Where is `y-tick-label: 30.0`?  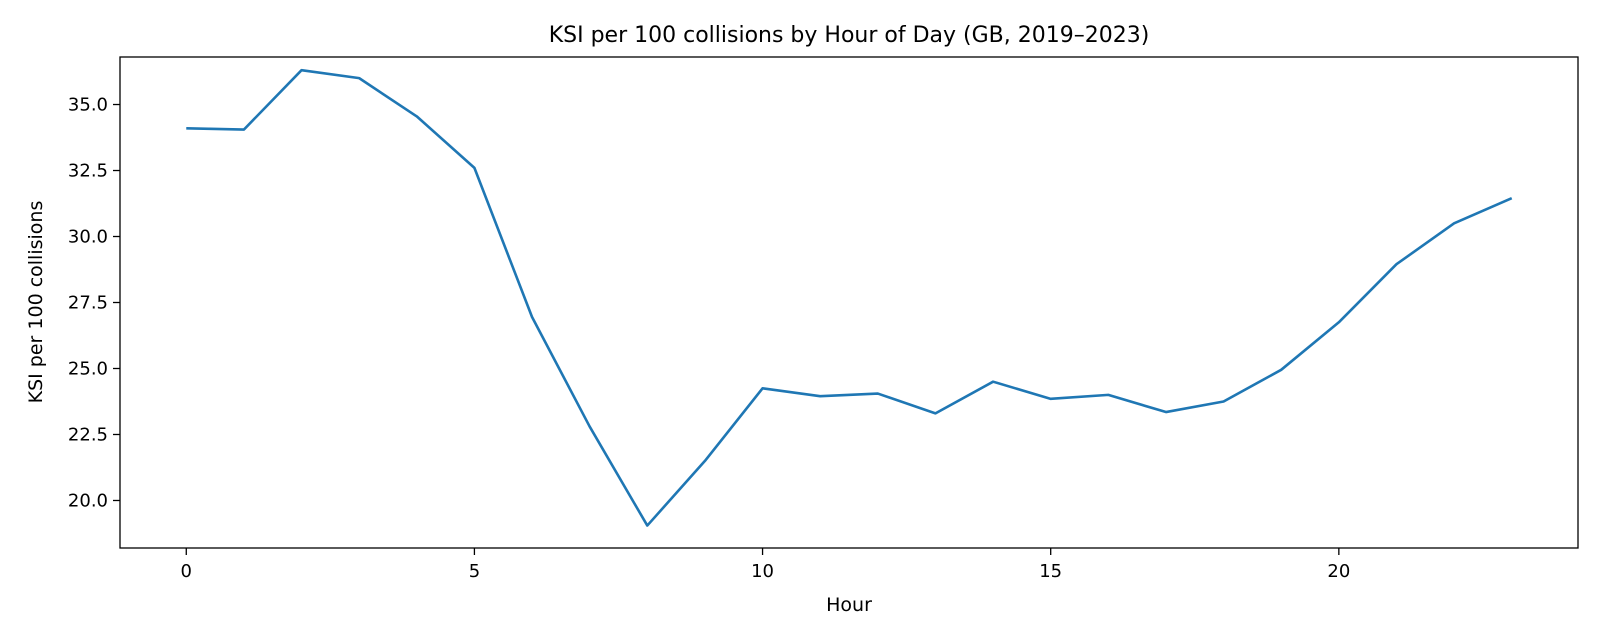
y-tick-label: 30.0 is located at coordinates (88, 237).